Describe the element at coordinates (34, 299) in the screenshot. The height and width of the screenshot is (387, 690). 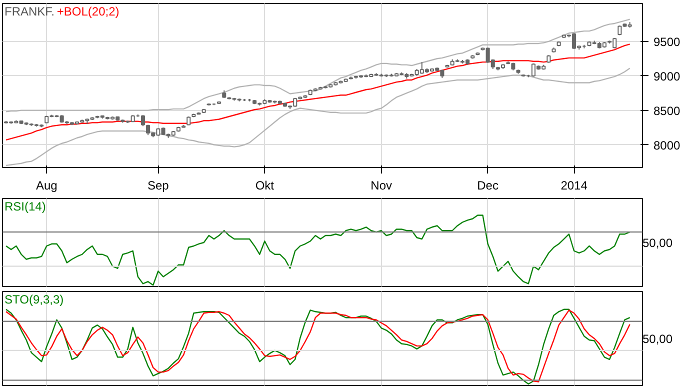
I see `series-label: STO(9,3,3)` at that location.